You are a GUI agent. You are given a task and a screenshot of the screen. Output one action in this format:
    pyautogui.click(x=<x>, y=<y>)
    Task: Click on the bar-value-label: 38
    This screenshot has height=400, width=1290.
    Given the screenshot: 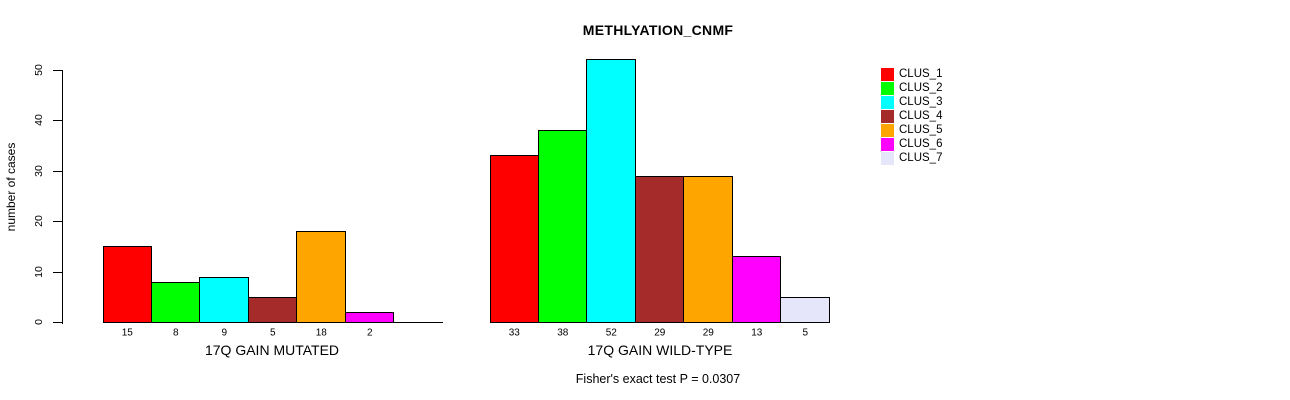 What is the action you would take?
    pyautogui.click(x=563, y=333)
    